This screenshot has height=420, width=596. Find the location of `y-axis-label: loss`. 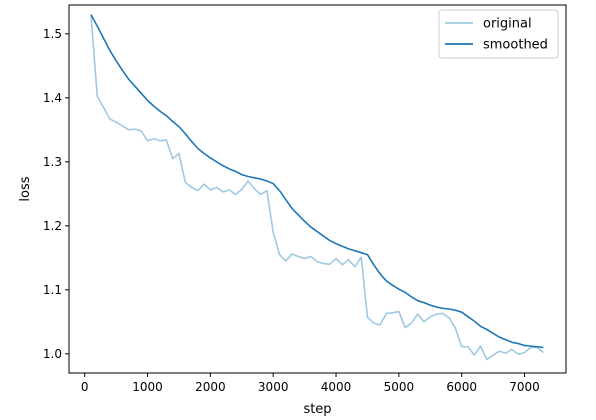

y-axis-label: loss is located at coordinates (25, 188).